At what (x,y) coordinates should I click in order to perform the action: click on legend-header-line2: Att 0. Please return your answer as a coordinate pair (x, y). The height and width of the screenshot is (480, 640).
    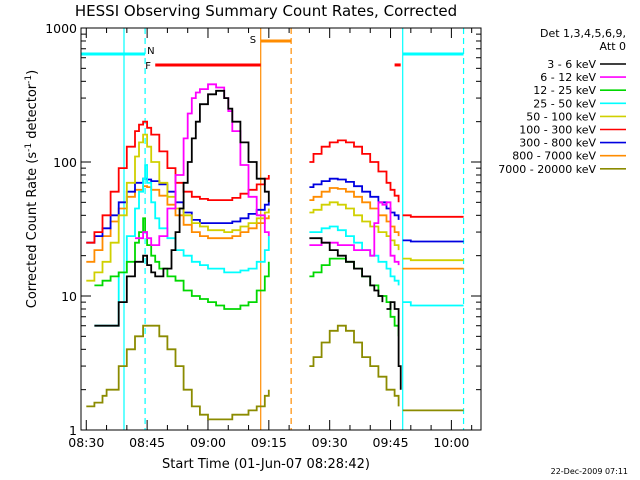
    Looking at the image, I should click on (613, 46).